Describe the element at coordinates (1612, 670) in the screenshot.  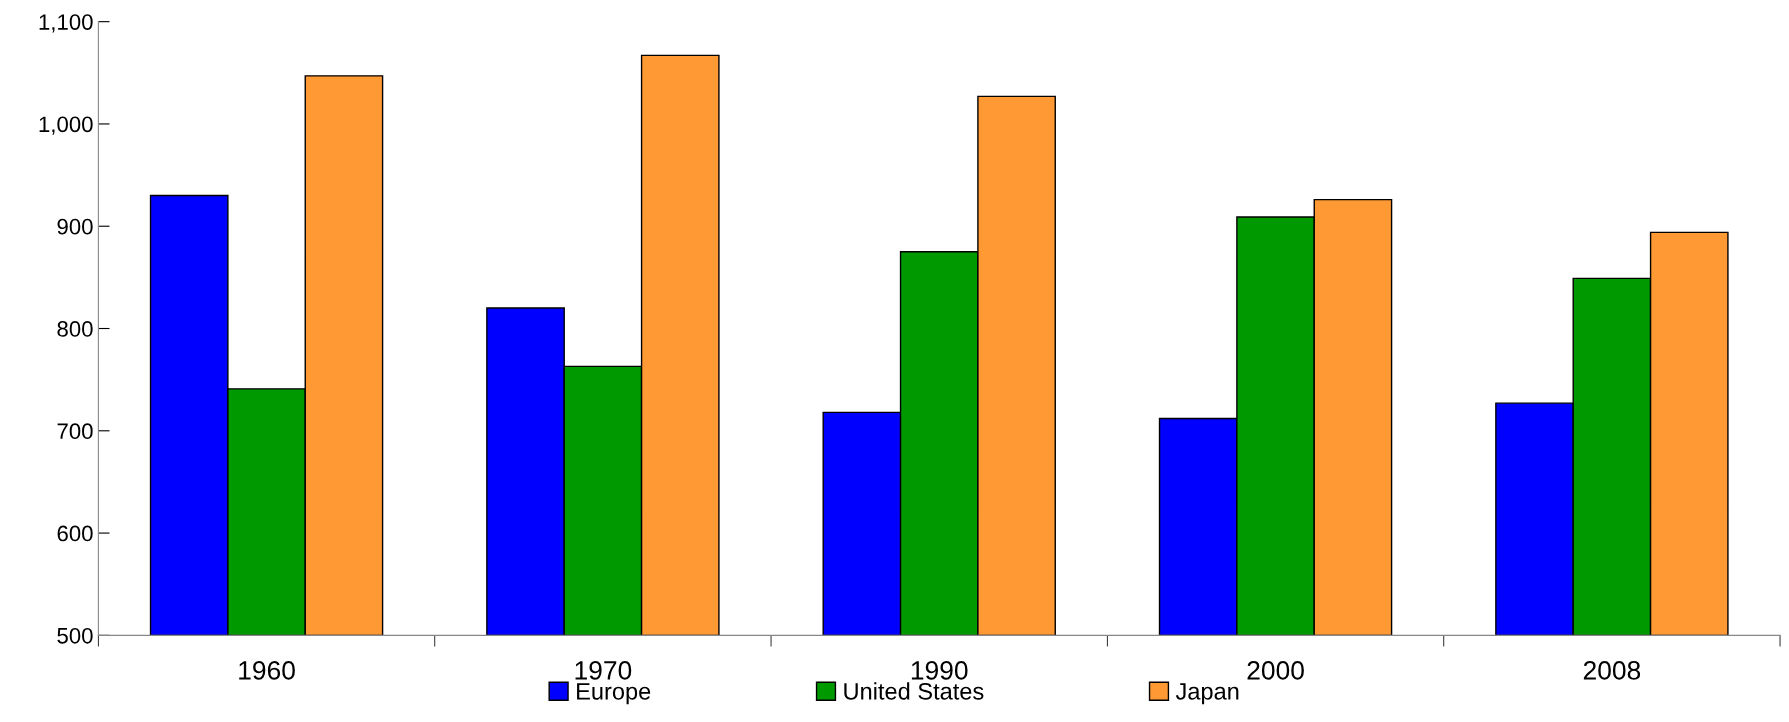
I see `x-tick-label: 2008` at that location.